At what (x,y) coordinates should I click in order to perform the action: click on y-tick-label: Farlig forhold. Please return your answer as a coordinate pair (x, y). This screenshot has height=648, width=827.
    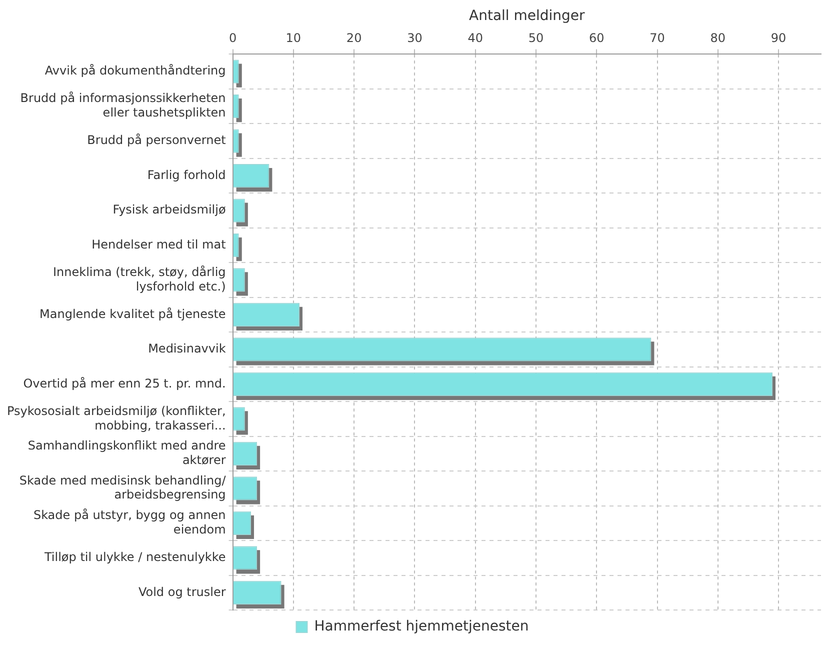
    Looking at the image, I should click on (186, 175).